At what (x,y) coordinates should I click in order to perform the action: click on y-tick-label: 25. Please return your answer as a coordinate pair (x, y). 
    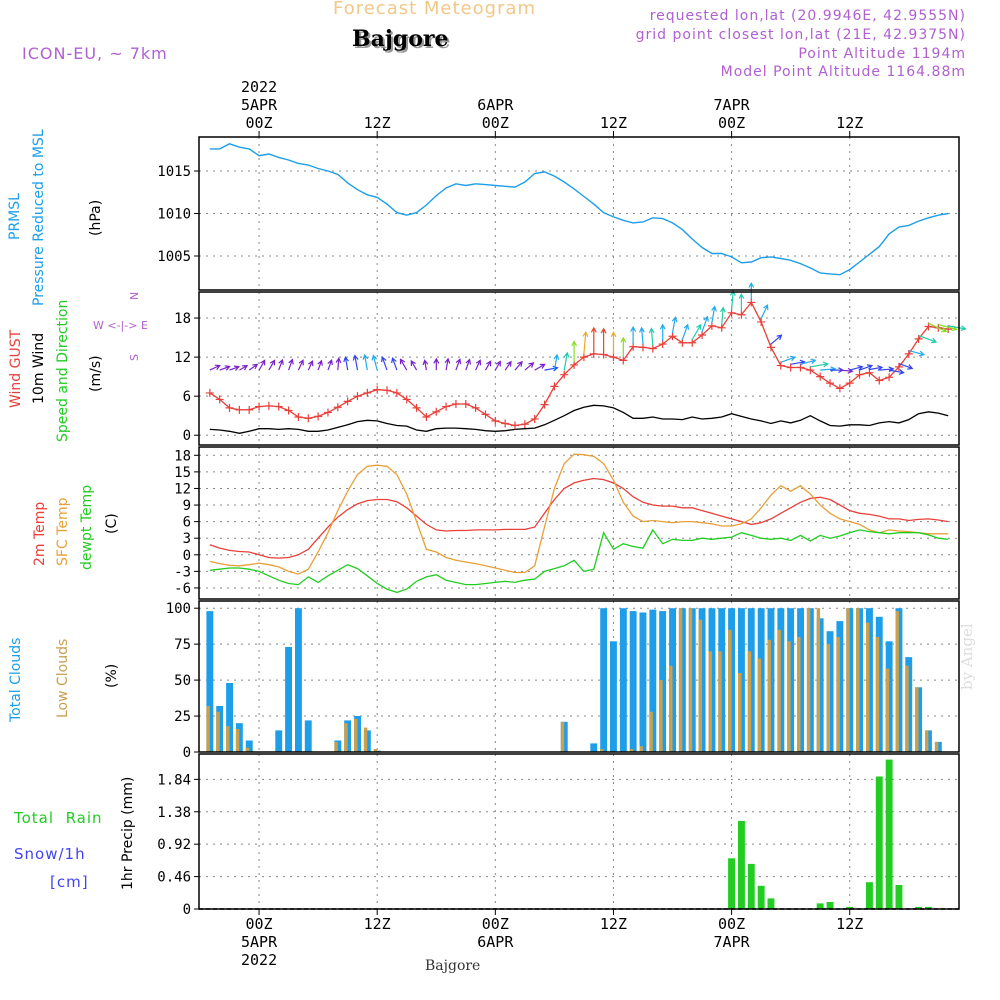
    Looking at the image, I should click on (182, 717).